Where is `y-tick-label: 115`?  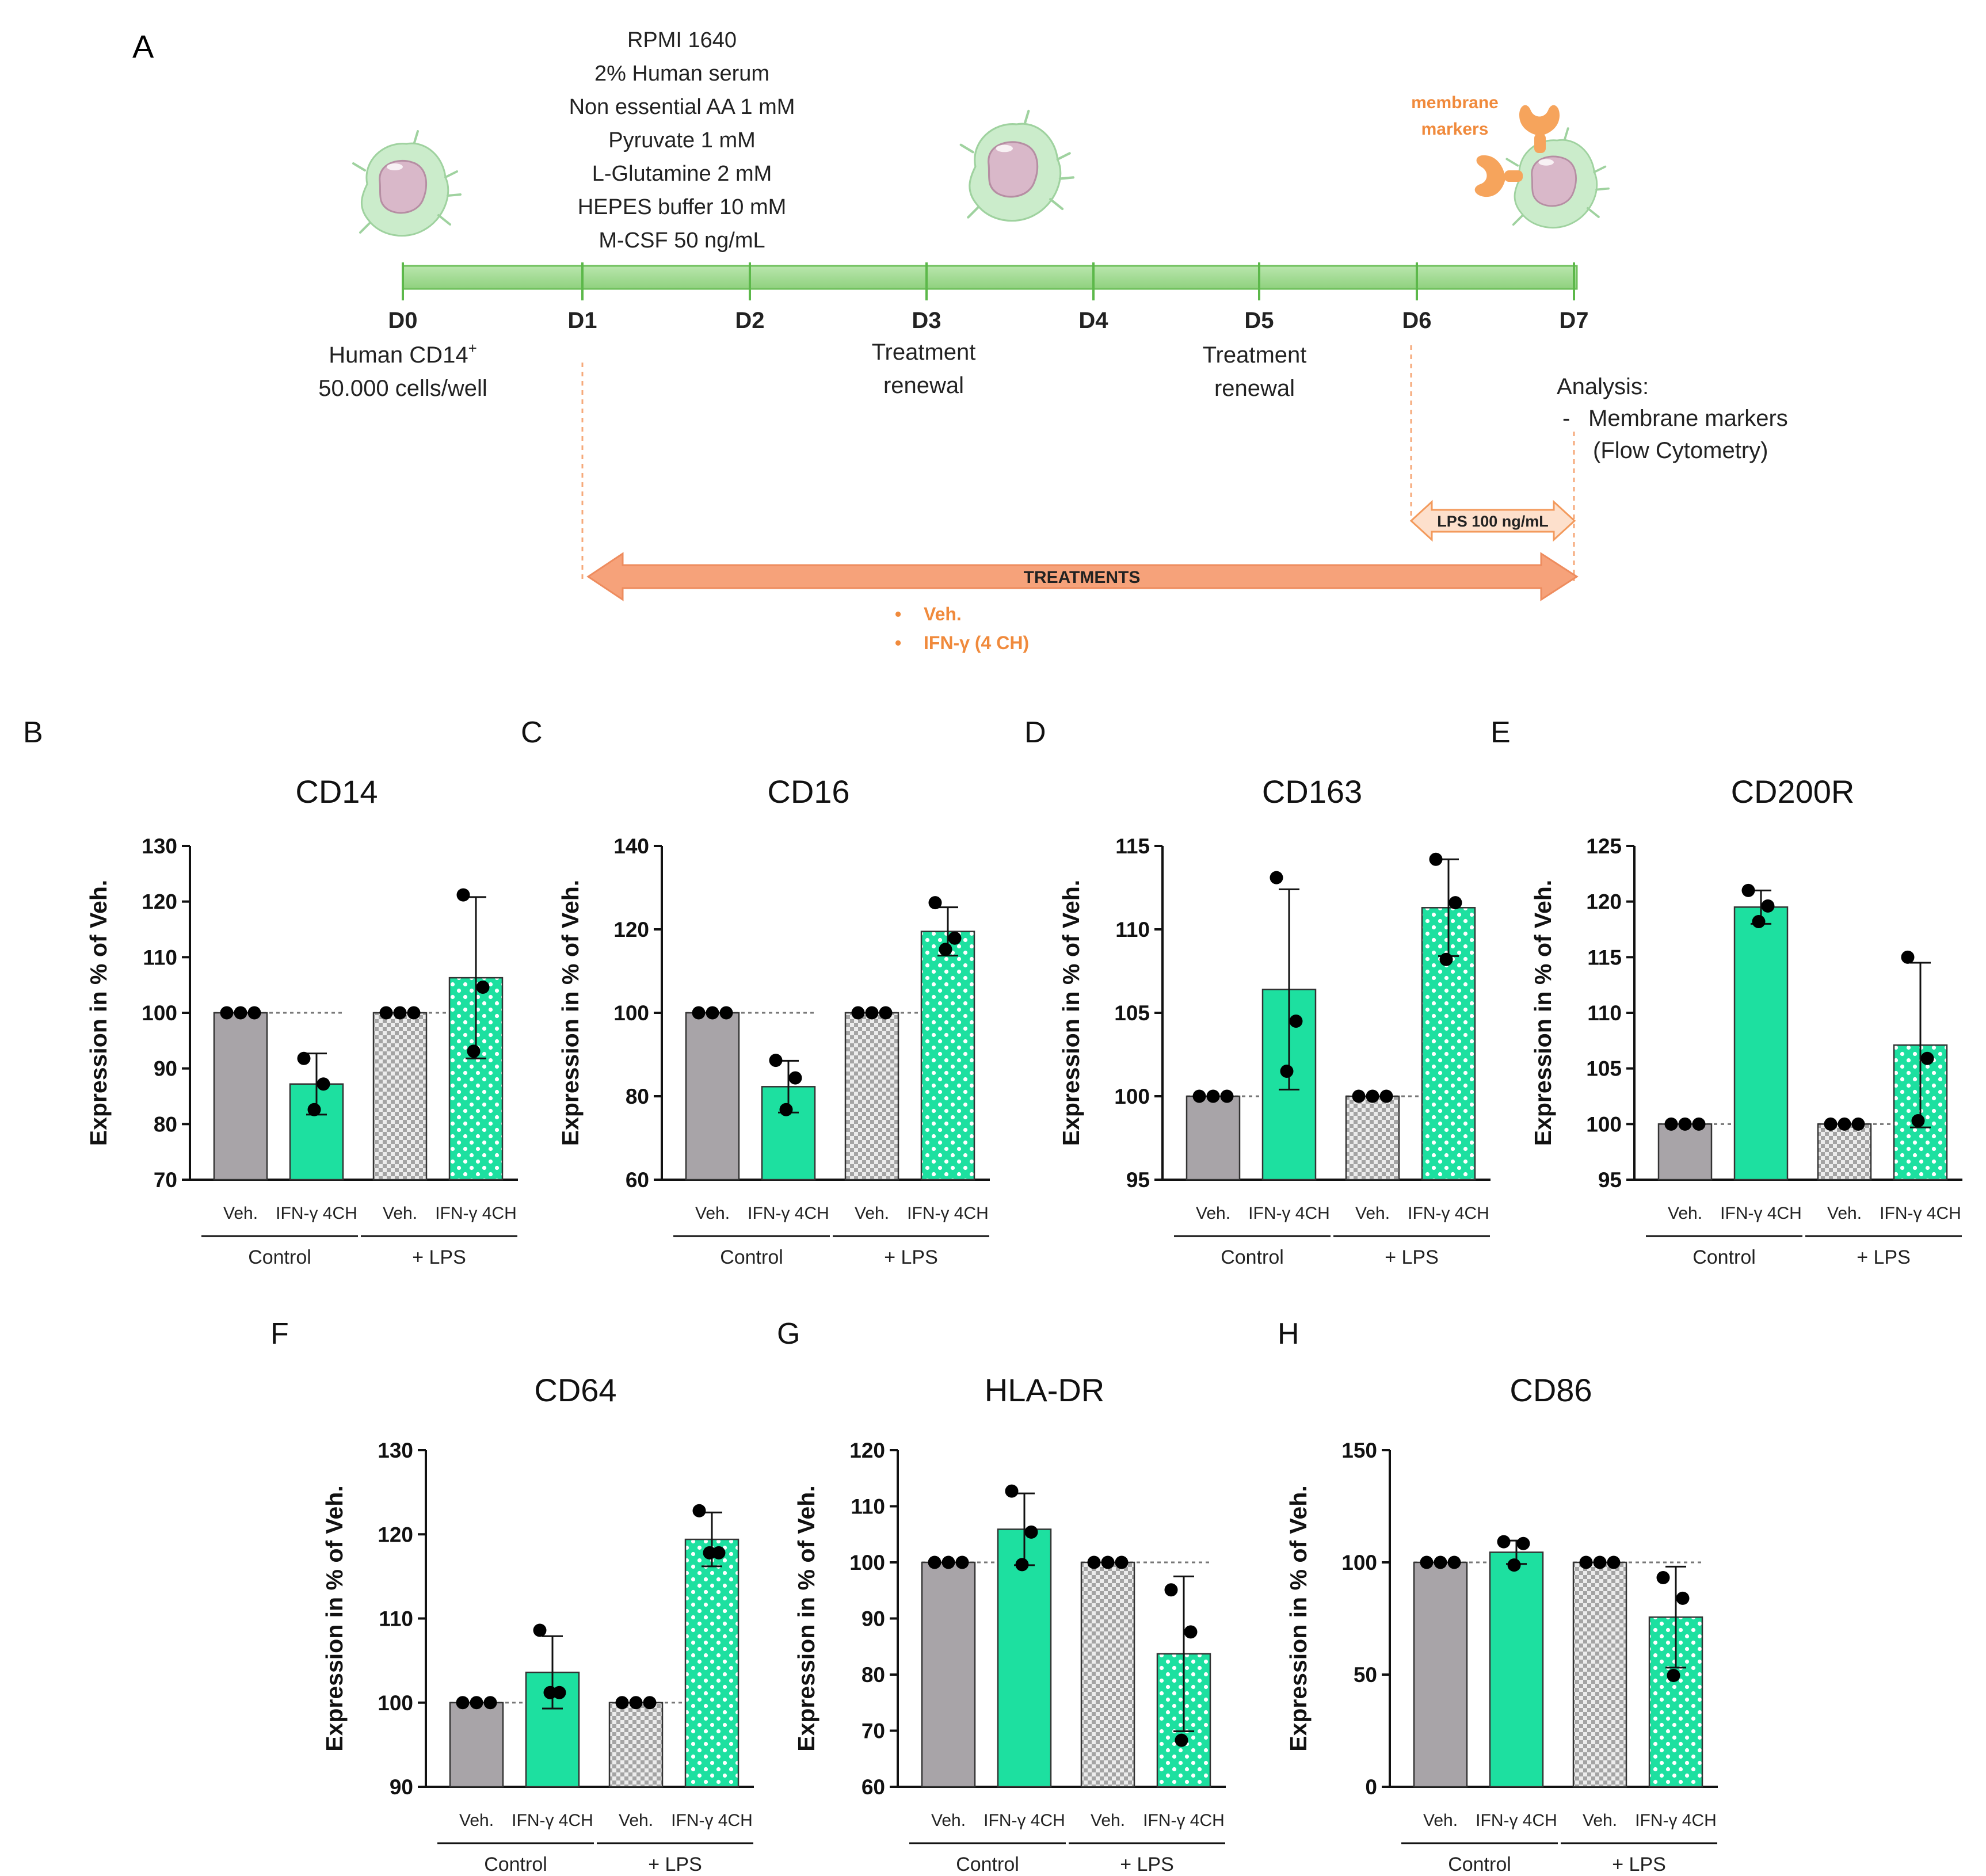
y-tick-label: 115 is located at coordinates (1604, 957).